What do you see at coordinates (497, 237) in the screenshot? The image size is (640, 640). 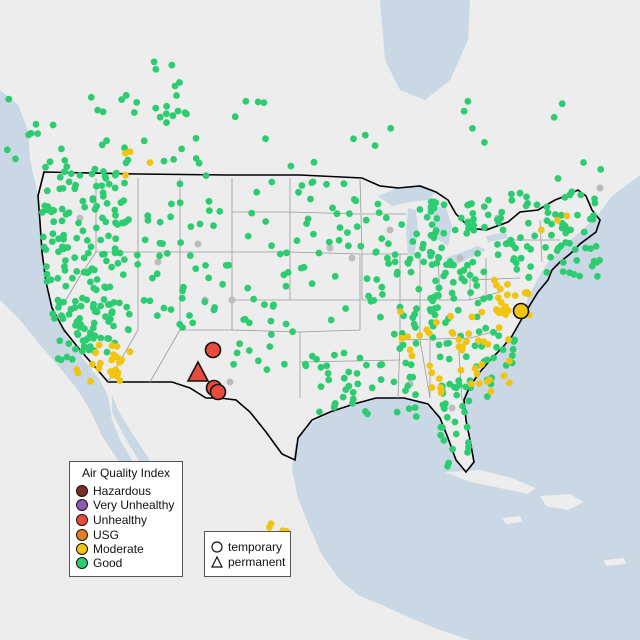 I see `lake-ontario` at bounding box center [497, 237].